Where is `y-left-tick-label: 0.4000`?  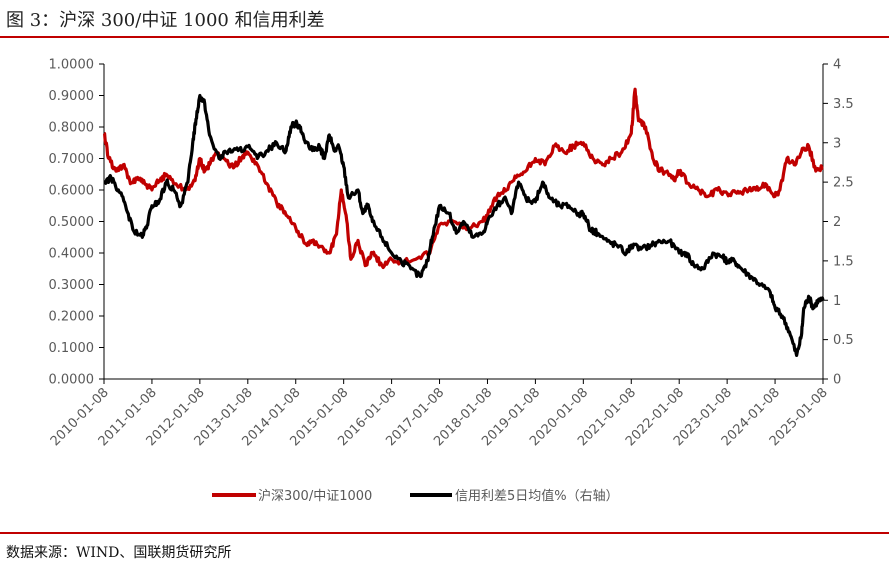 y-left-tick-label: 0.4000 is located at coordinates (72, 254).